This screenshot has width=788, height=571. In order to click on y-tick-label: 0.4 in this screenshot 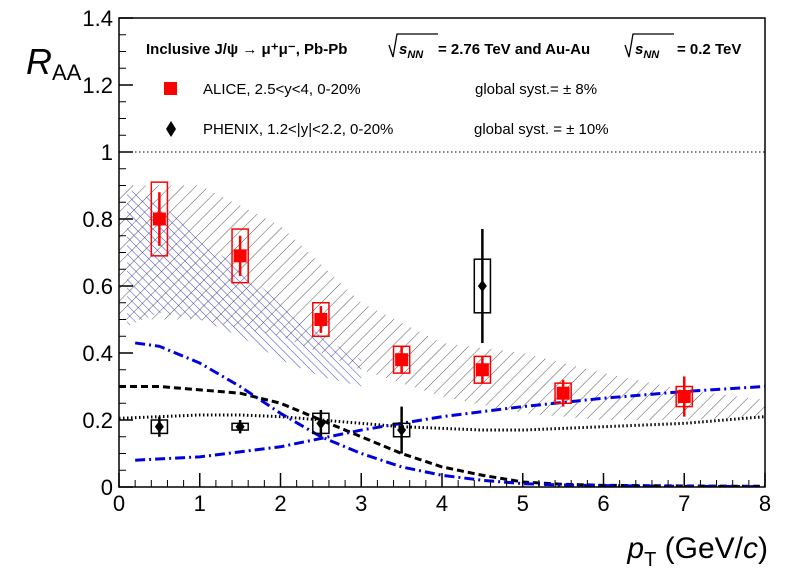, I will do `click(97, 353)`.